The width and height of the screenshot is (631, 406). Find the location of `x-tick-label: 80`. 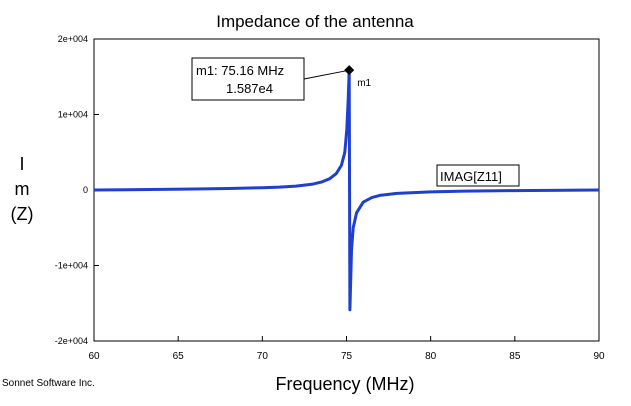

x-tick-label: 80 is located at coordinates (431, 356).